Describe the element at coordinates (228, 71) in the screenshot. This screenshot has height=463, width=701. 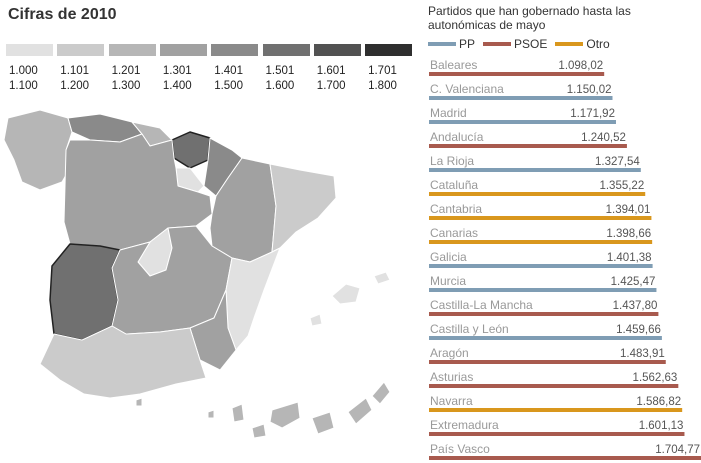
I see `range-from: 1.401` at that location.